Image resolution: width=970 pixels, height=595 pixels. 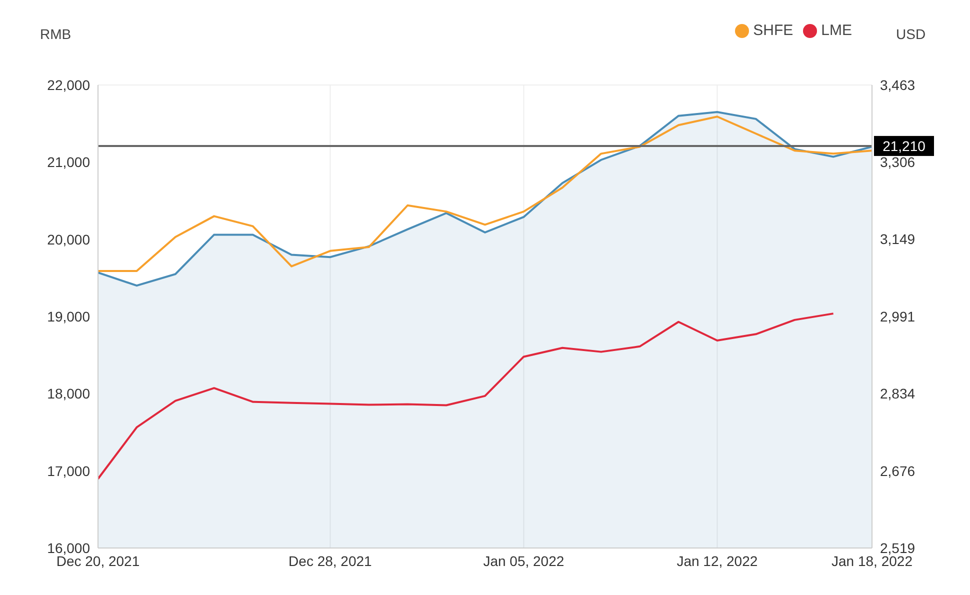 What do you see at coordinates (898, 162) in the screenshot?
I see `y2-tick-label: 3,306` at bounding box center [898, 162].